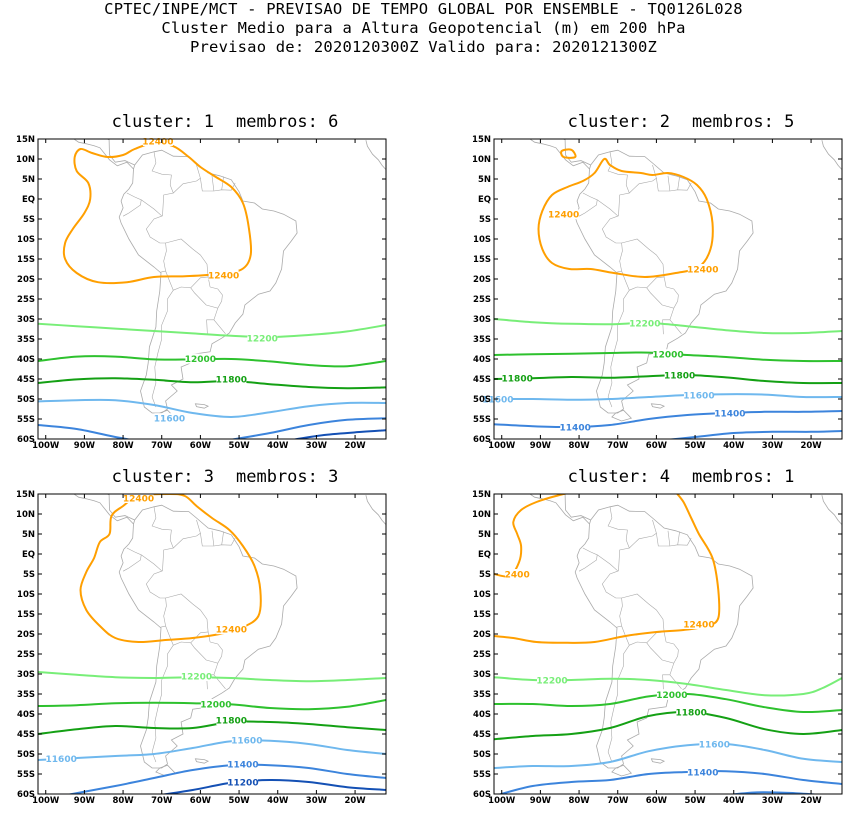  What do you see at coordinates (208, 477) in the screenshot?
I see `cluster-number: 3` at bounding box center [208, 477].